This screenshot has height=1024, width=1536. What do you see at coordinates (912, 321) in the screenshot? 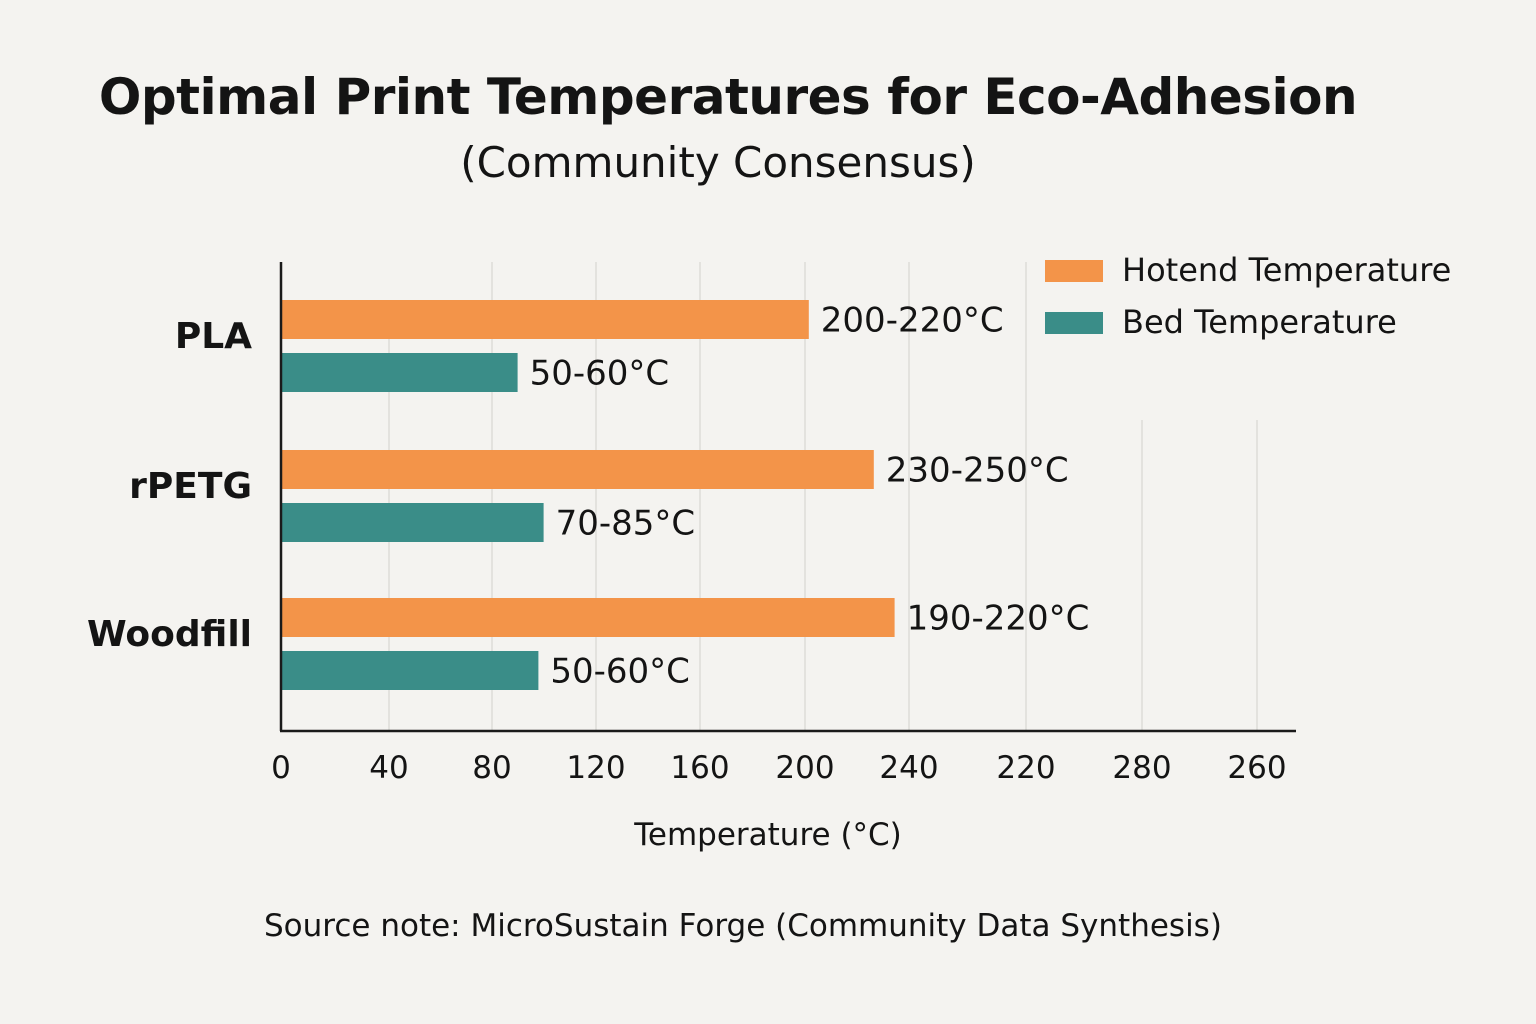
I see `hotend-label-pla: 200-220°C` at bounding box center [912, 321].